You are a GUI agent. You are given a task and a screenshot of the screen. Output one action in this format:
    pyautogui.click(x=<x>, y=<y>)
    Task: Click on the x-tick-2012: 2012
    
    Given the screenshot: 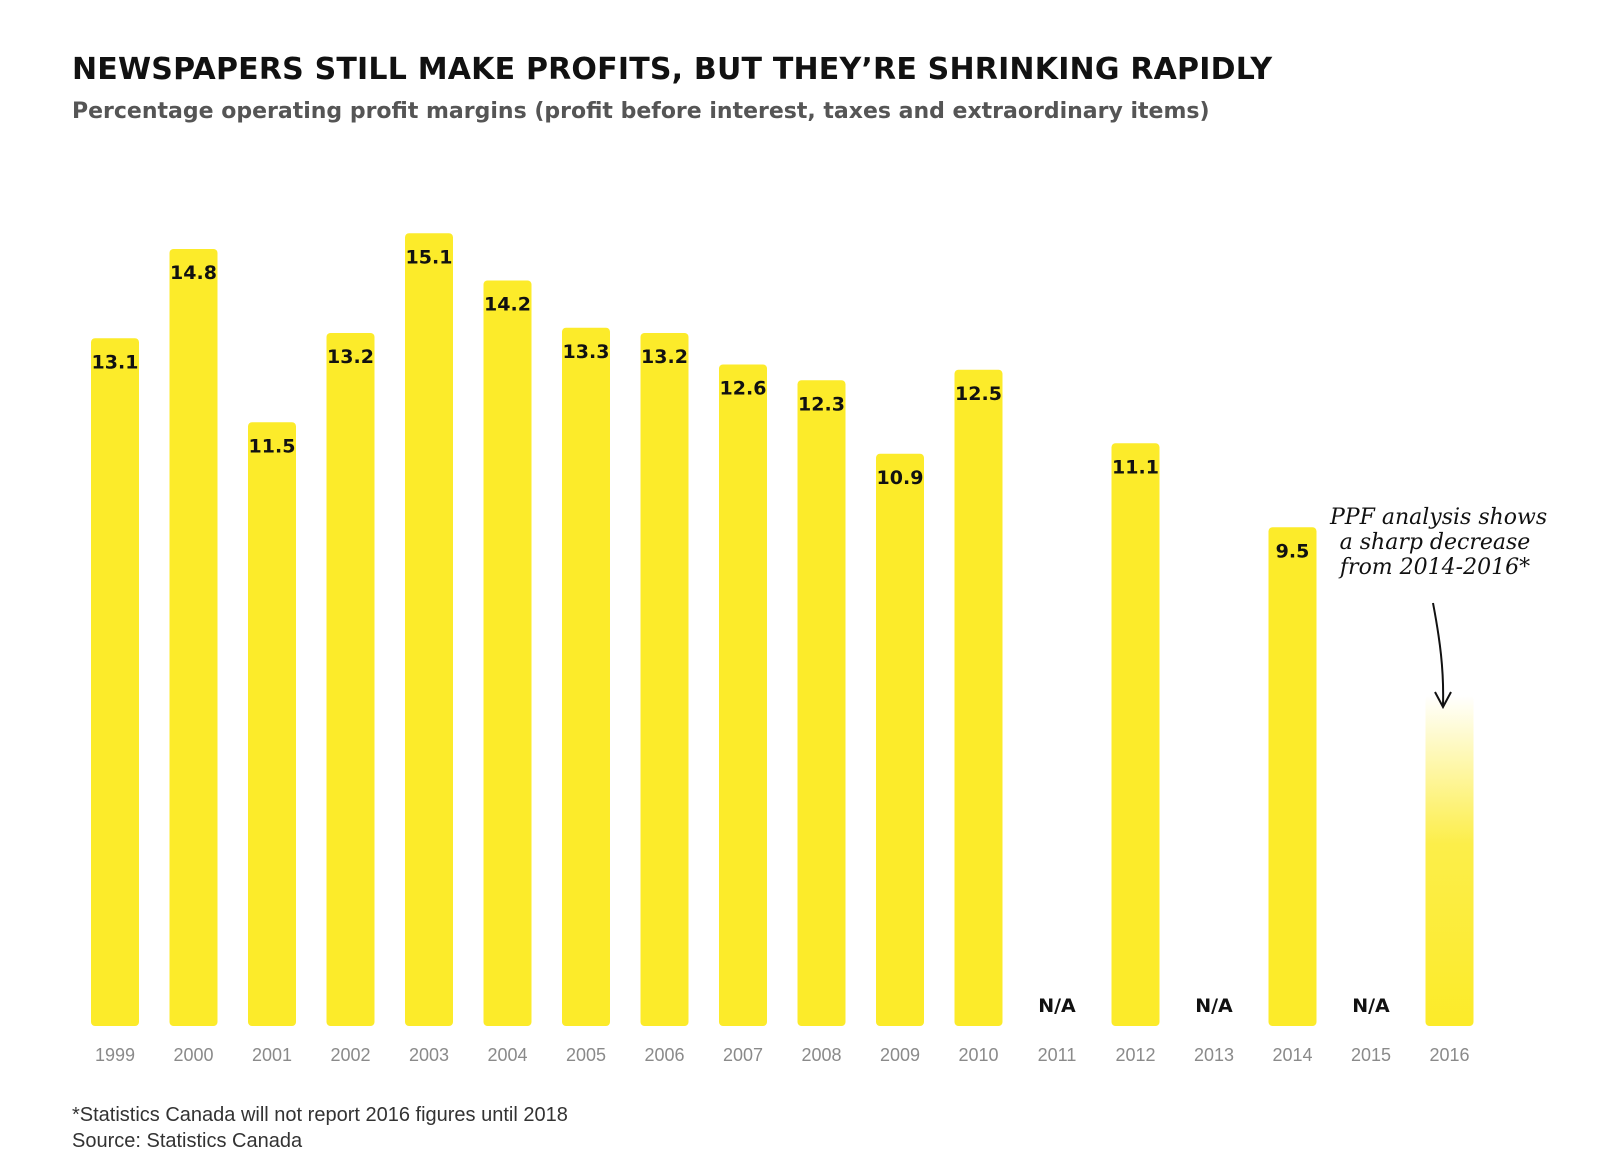 What is the action you would take?
    pyautogui.click(x=1135, y=1055)
    